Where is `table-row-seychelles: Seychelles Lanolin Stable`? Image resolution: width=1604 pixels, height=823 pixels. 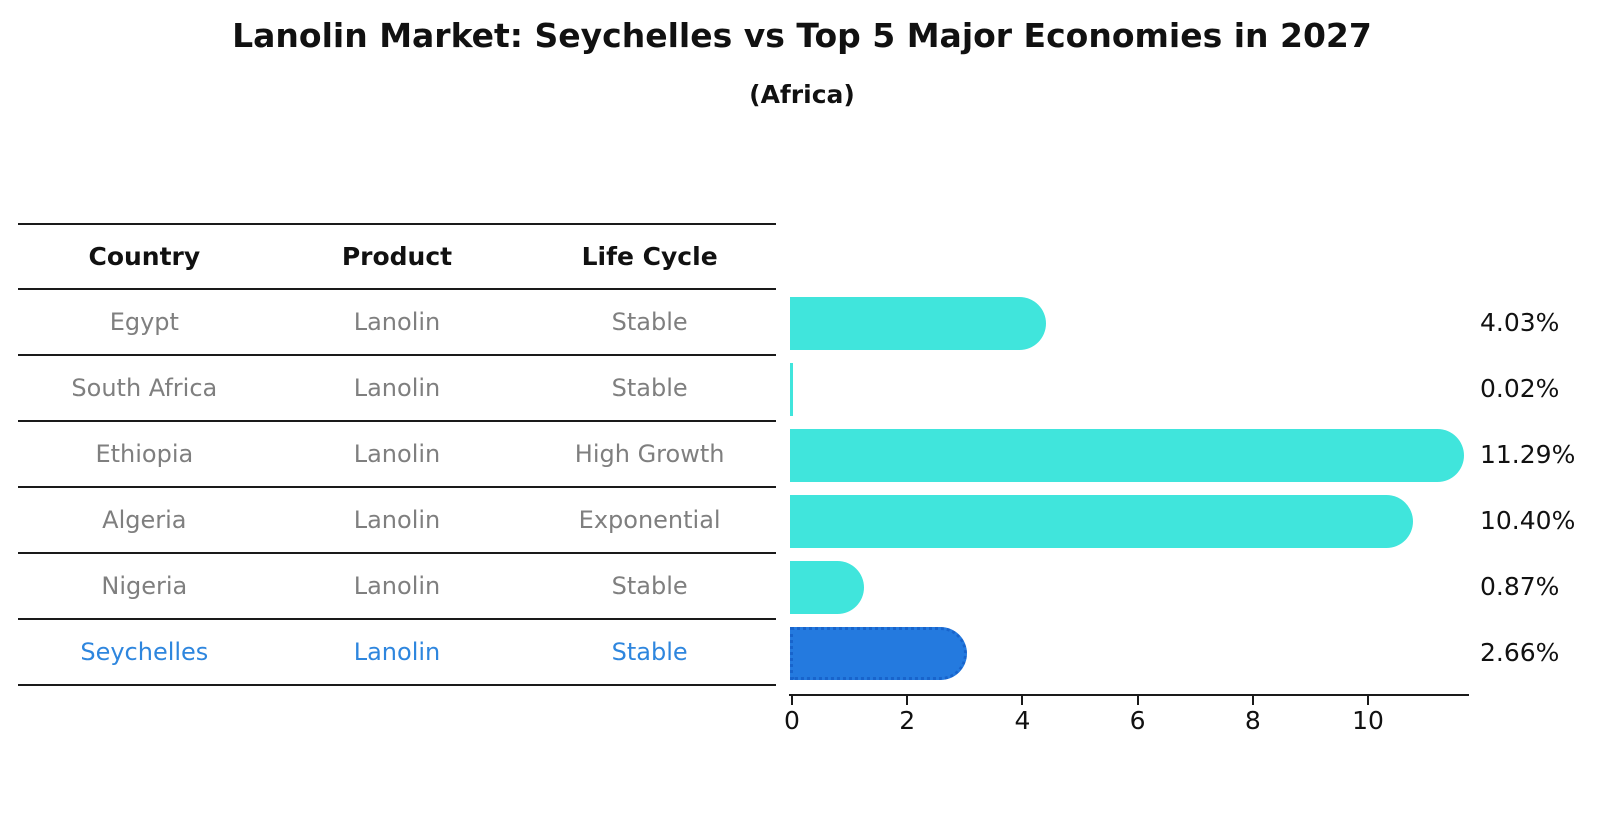
table-row-seychelles: Seychelles Lanolin Stable is located at coordinates (397, 653).